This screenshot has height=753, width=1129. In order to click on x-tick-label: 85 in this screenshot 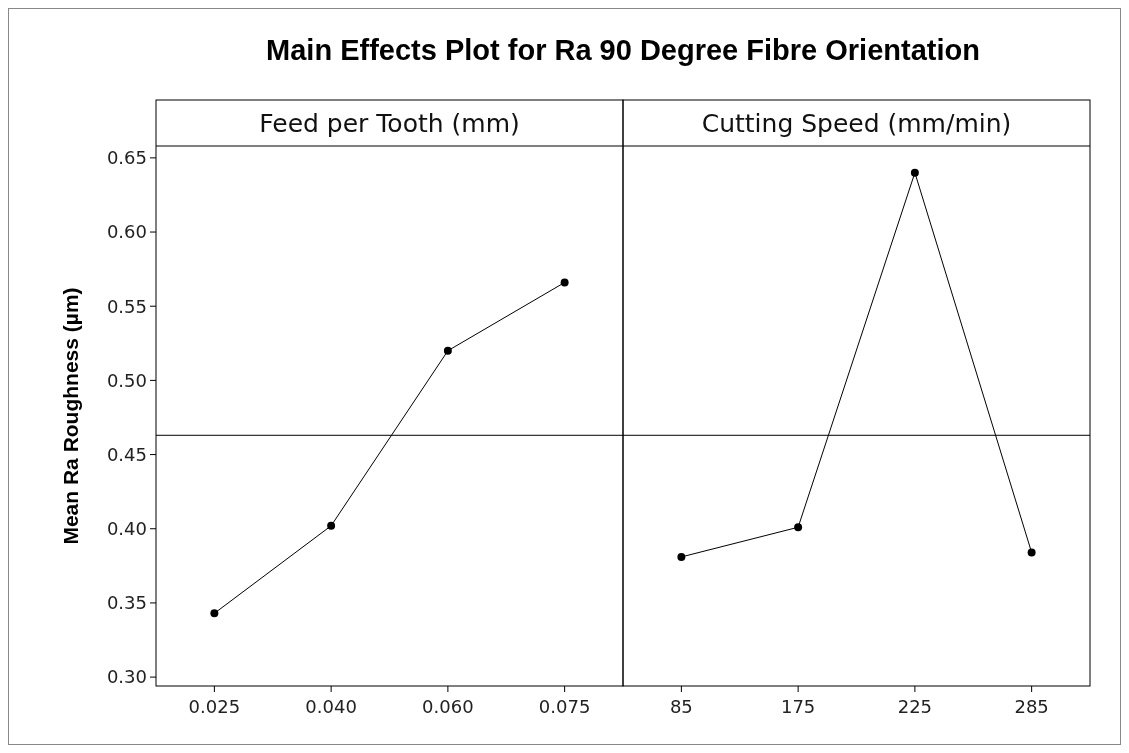, I will do `click(681, 706)`.